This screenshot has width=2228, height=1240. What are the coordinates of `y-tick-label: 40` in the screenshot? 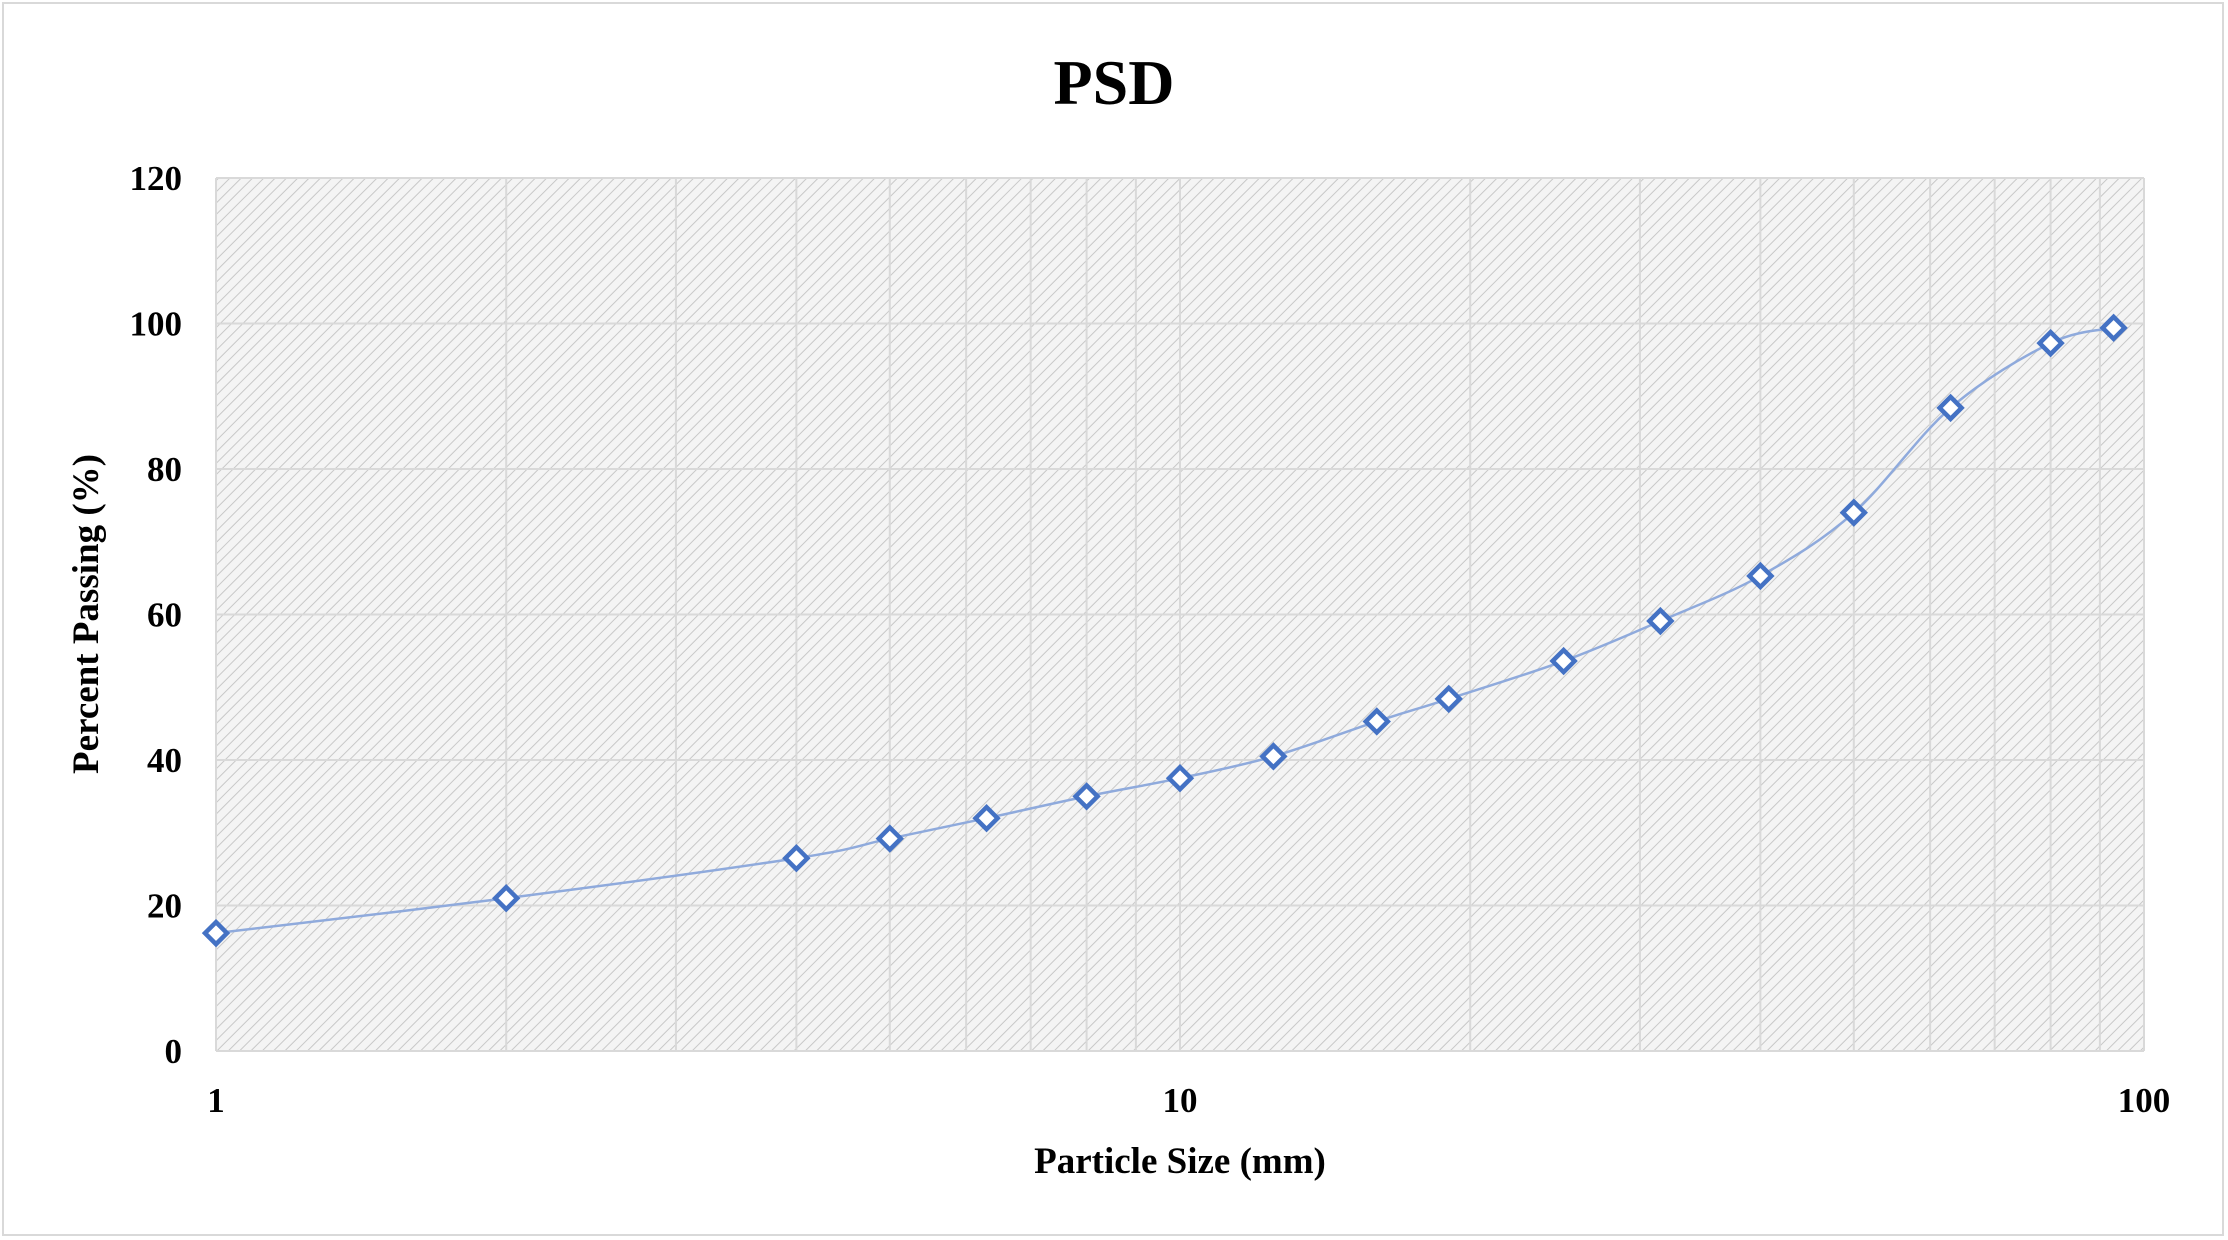 It's located at (164, 760).